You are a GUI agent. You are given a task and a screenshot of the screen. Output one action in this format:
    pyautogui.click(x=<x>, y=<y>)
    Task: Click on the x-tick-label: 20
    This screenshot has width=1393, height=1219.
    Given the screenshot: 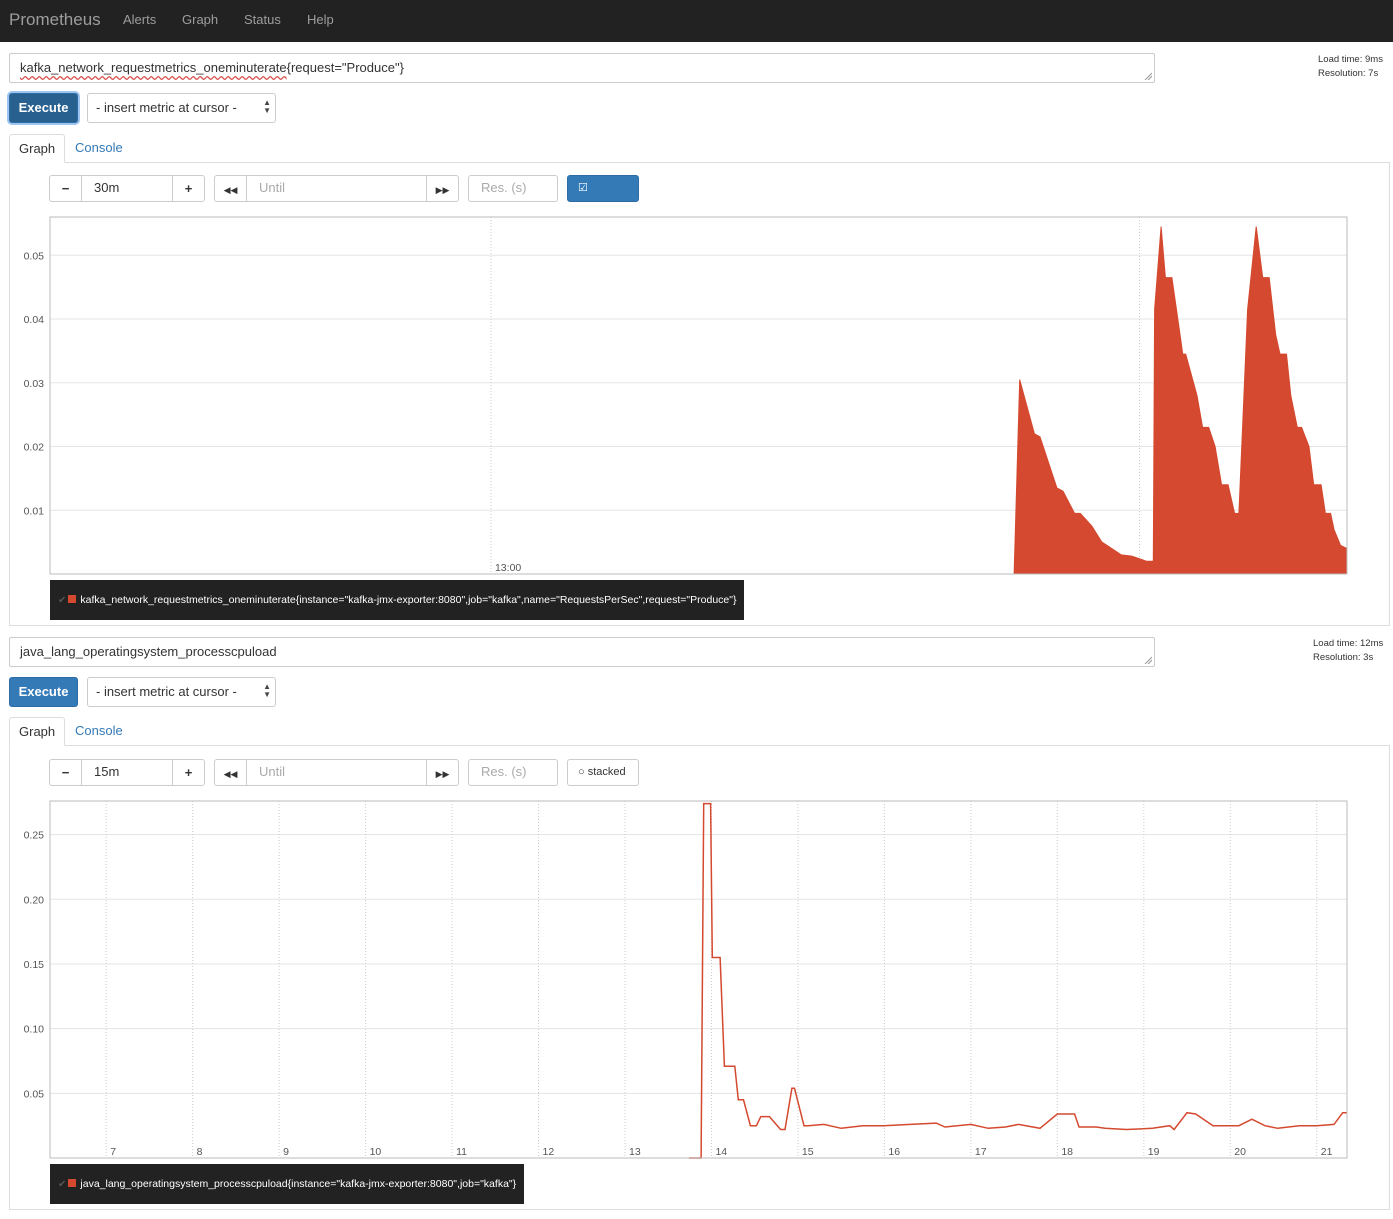 What is the action you would take?
    pyautogui.click(x=1240, y=1152)
    